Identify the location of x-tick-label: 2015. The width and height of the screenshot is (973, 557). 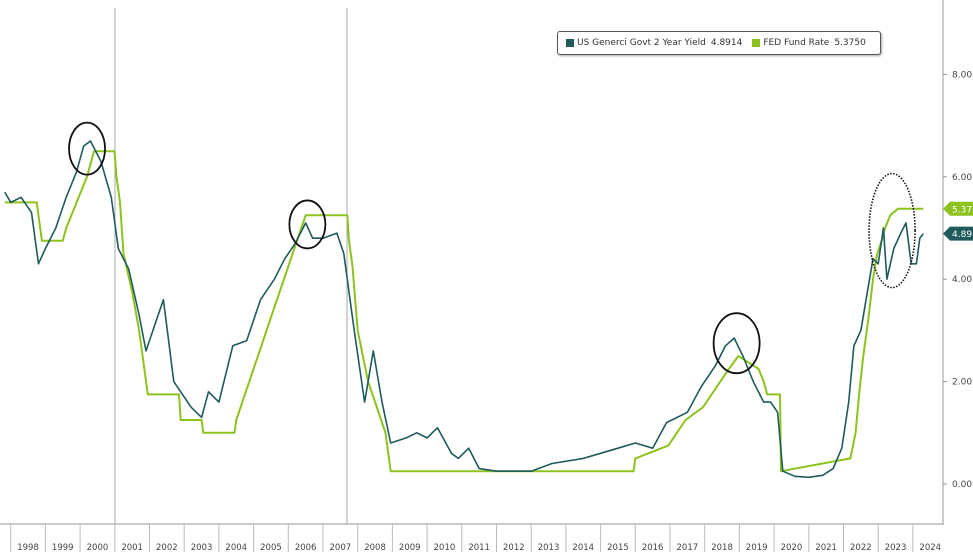
(618, 548).